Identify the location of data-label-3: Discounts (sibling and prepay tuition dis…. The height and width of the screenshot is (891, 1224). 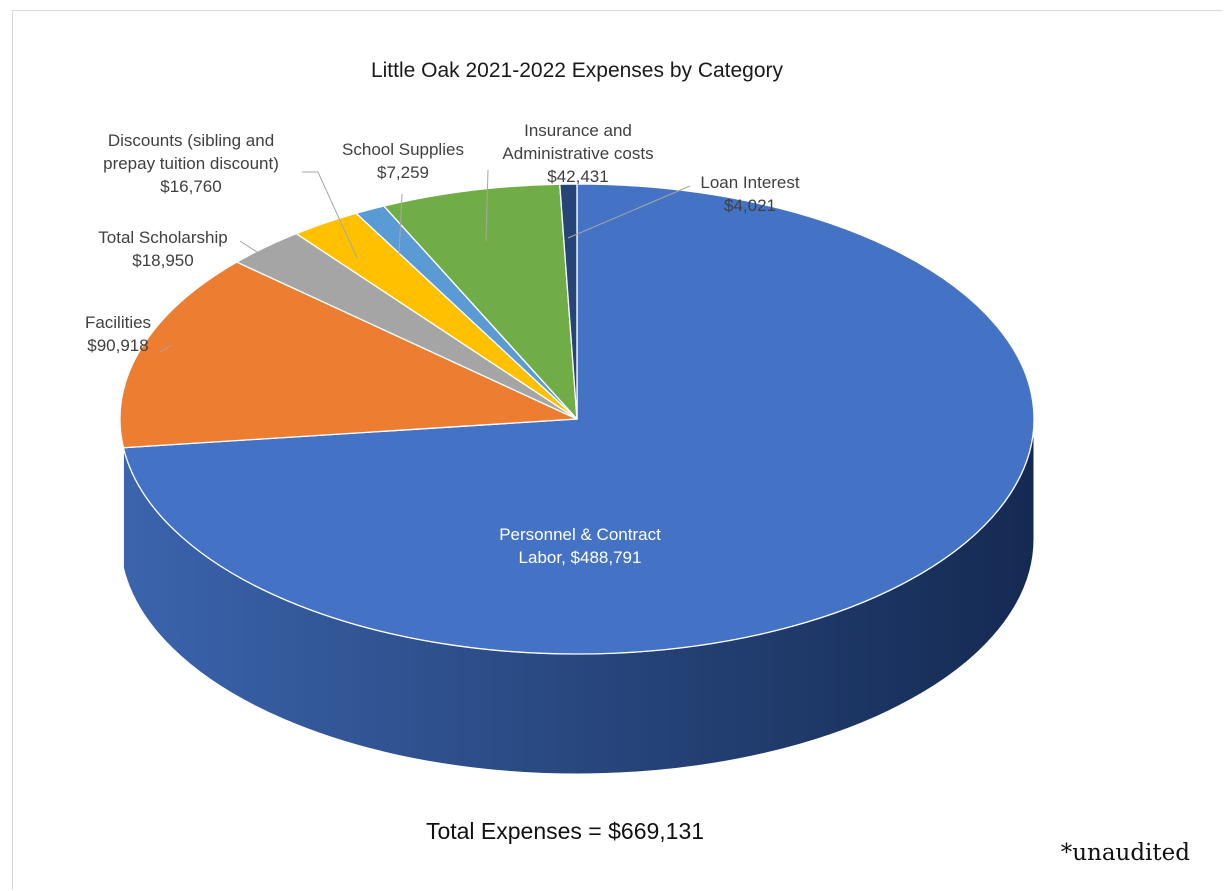
(191, 163).